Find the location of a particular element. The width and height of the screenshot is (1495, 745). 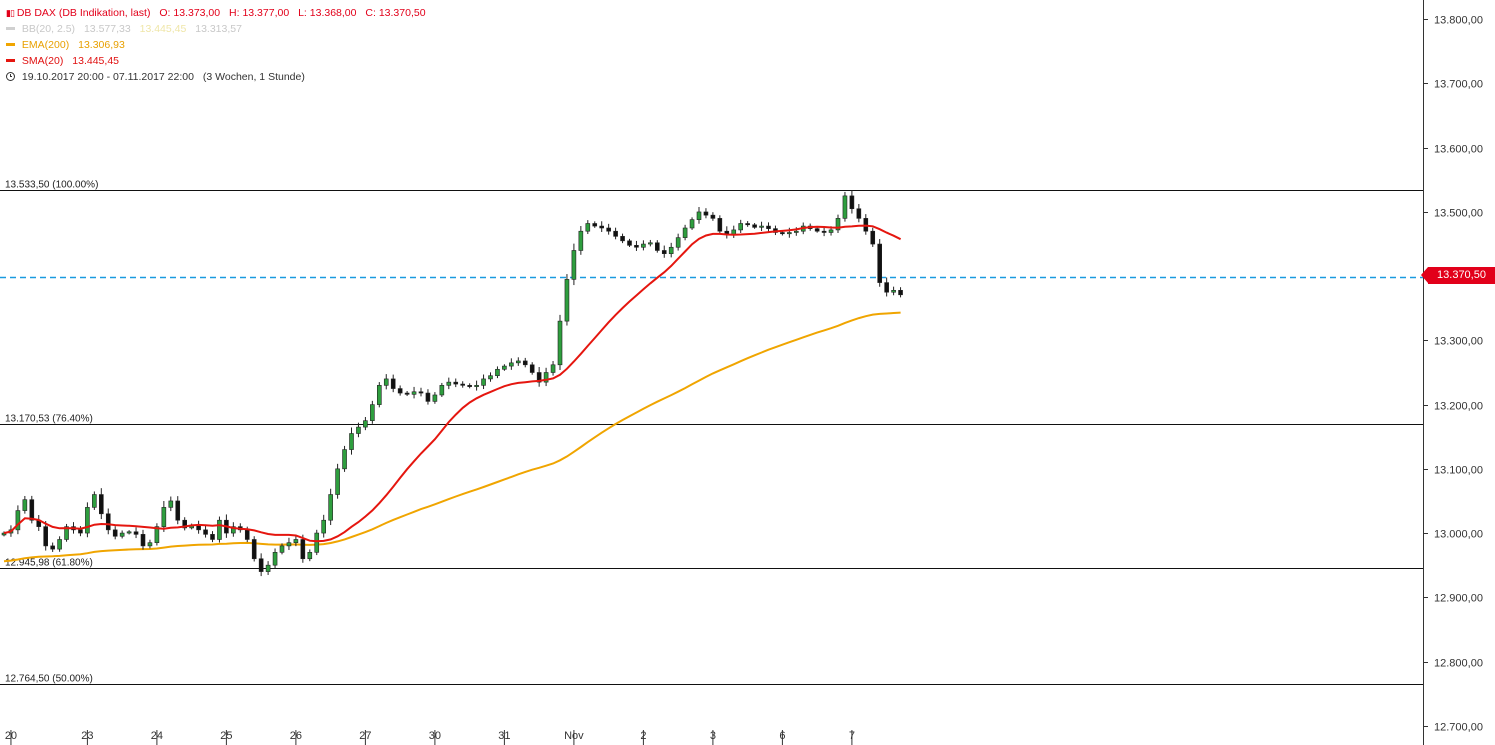

date-tick-label-10: 3 is located at coordinates (713, 736).